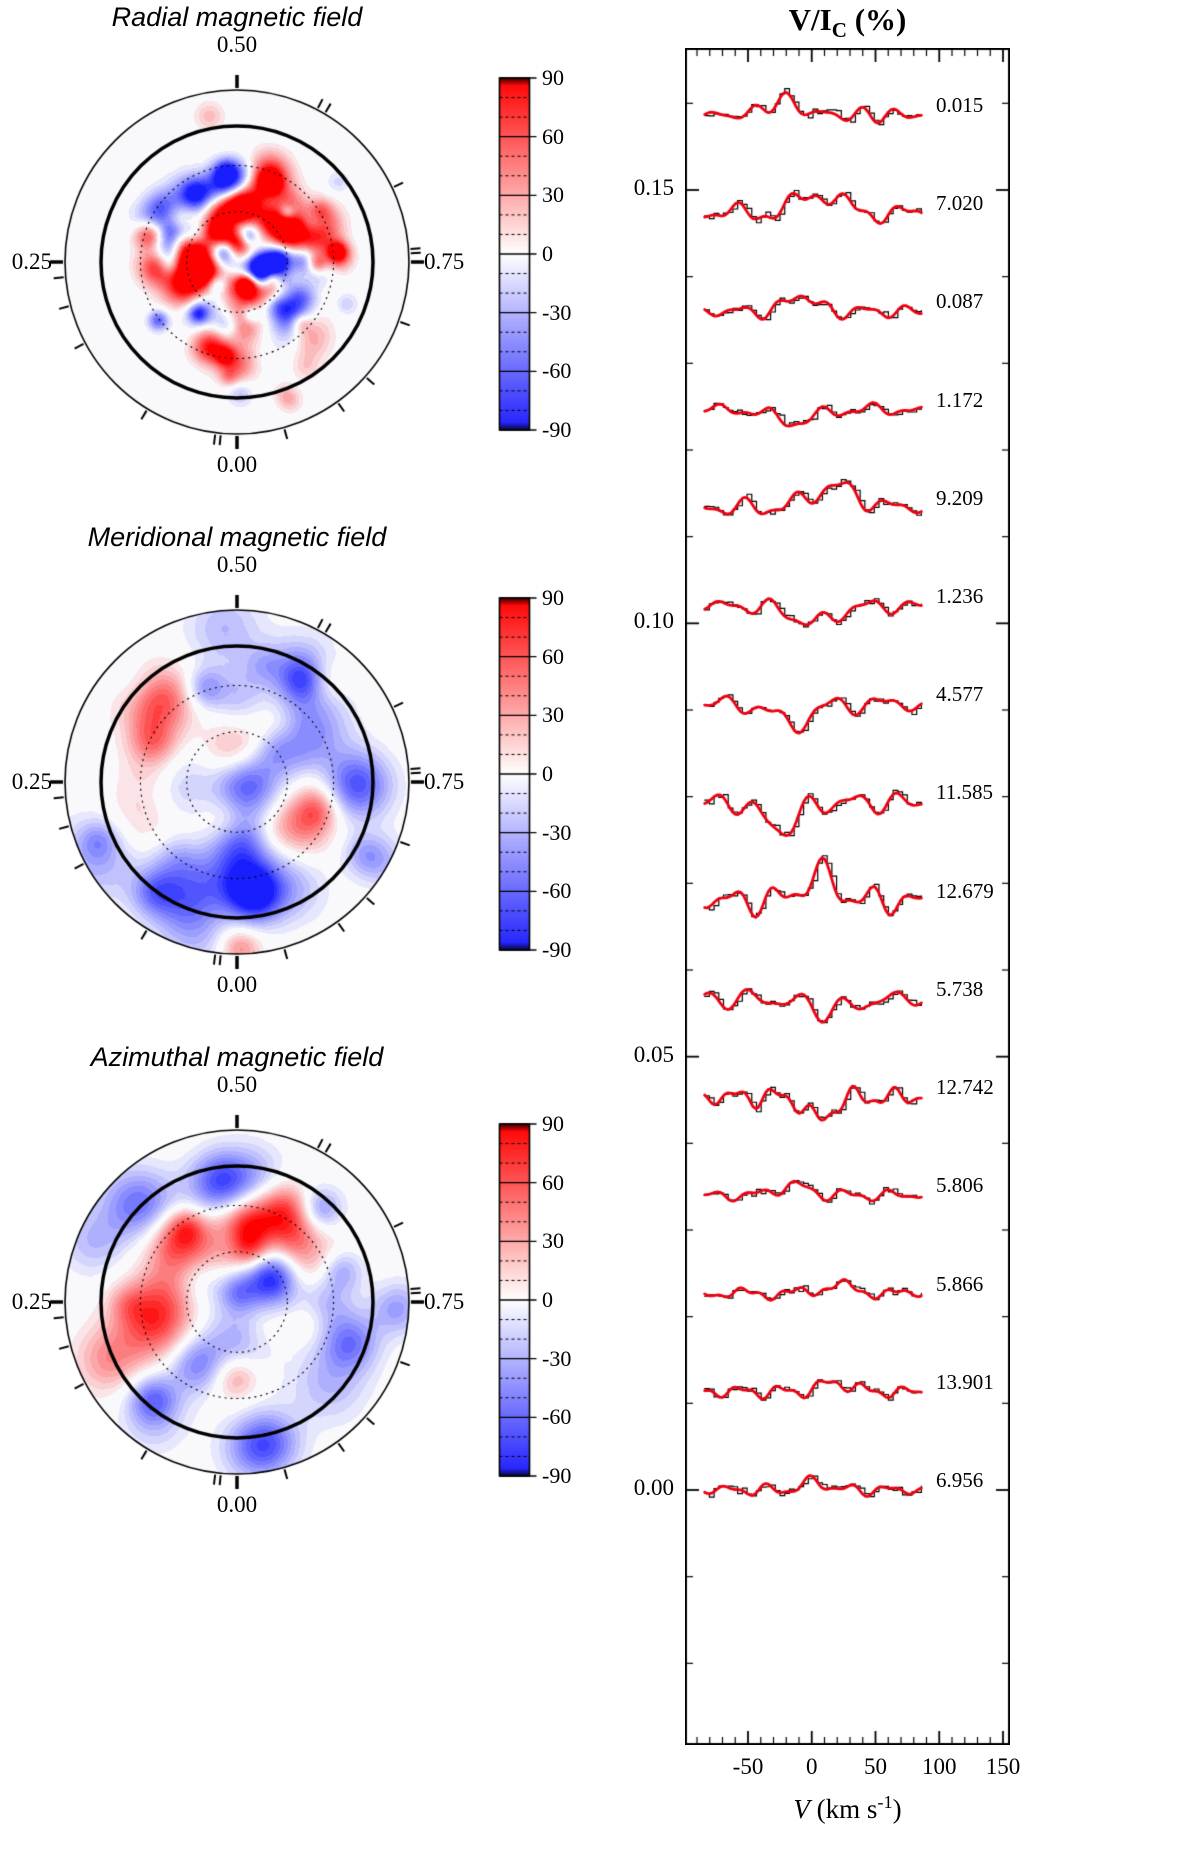 The image size is (1200, 1850). I want to click on map3-phase-label-right: 0.75, so click(444, 1301).